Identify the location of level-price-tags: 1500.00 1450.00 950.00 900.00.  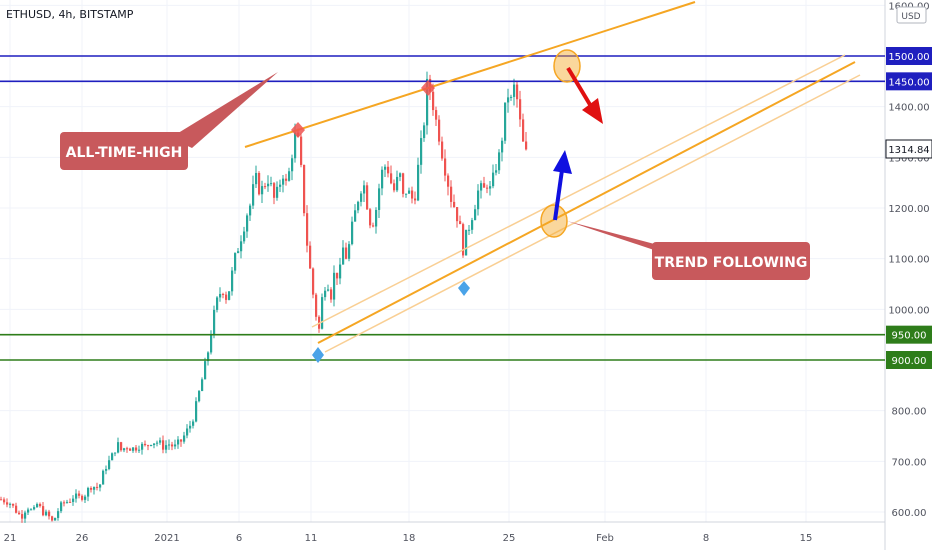
(909, 208).